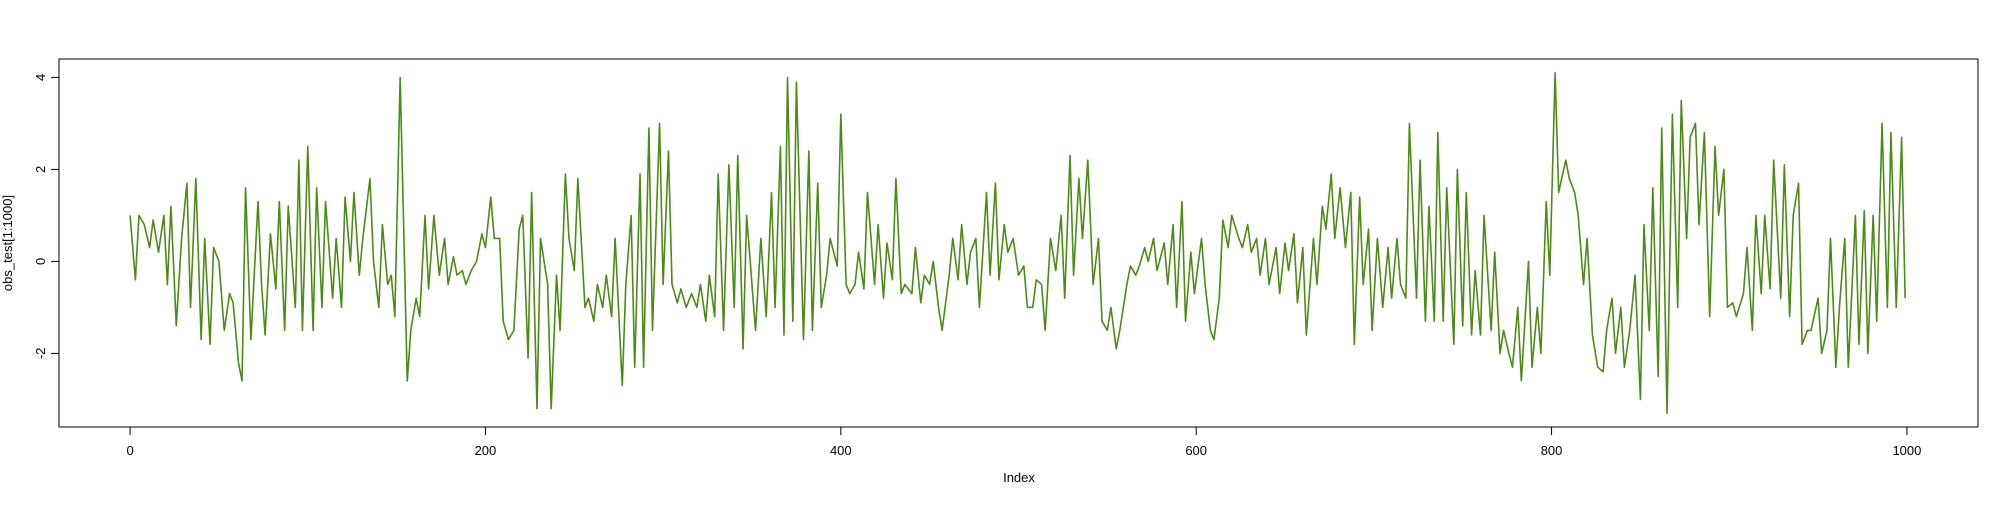  What do you see at coordinates (841, 450) in the screenshot?
I see `x-tick-label: 400` at bounding box center [841, 450].